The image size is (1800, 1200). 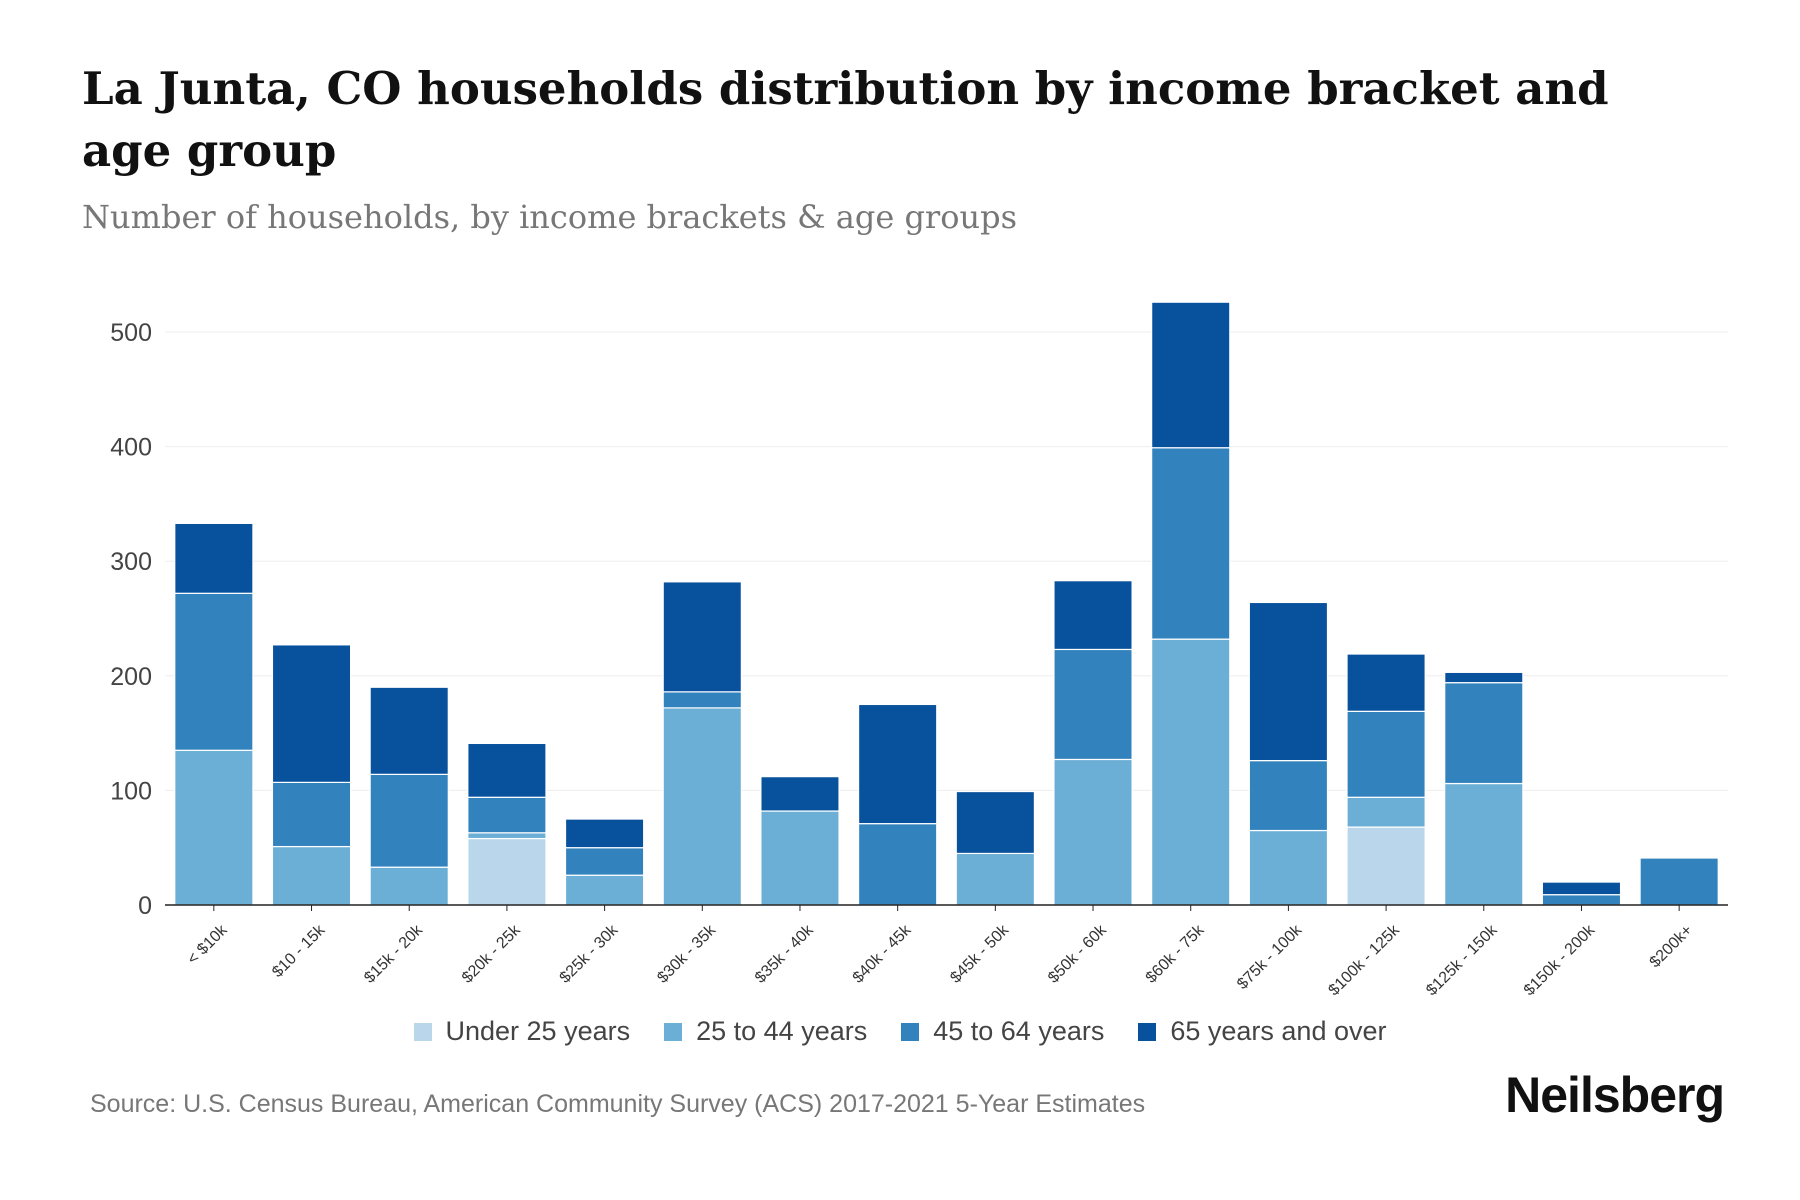 I want to click on x-tick-label: $30k - 35k, so click(x=687, y=954).